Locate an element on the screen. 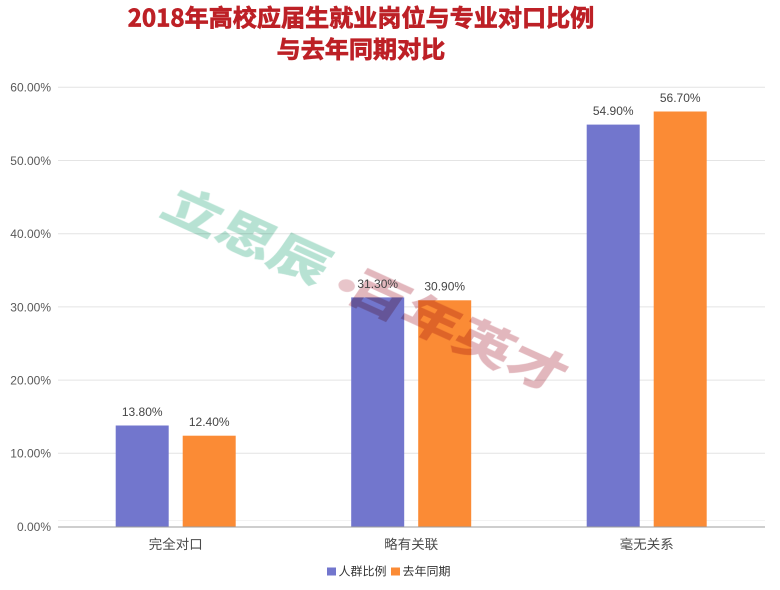 This screenshot has height=590, width=780. svg-text: 10.00% is located at coordinates (30, 454).